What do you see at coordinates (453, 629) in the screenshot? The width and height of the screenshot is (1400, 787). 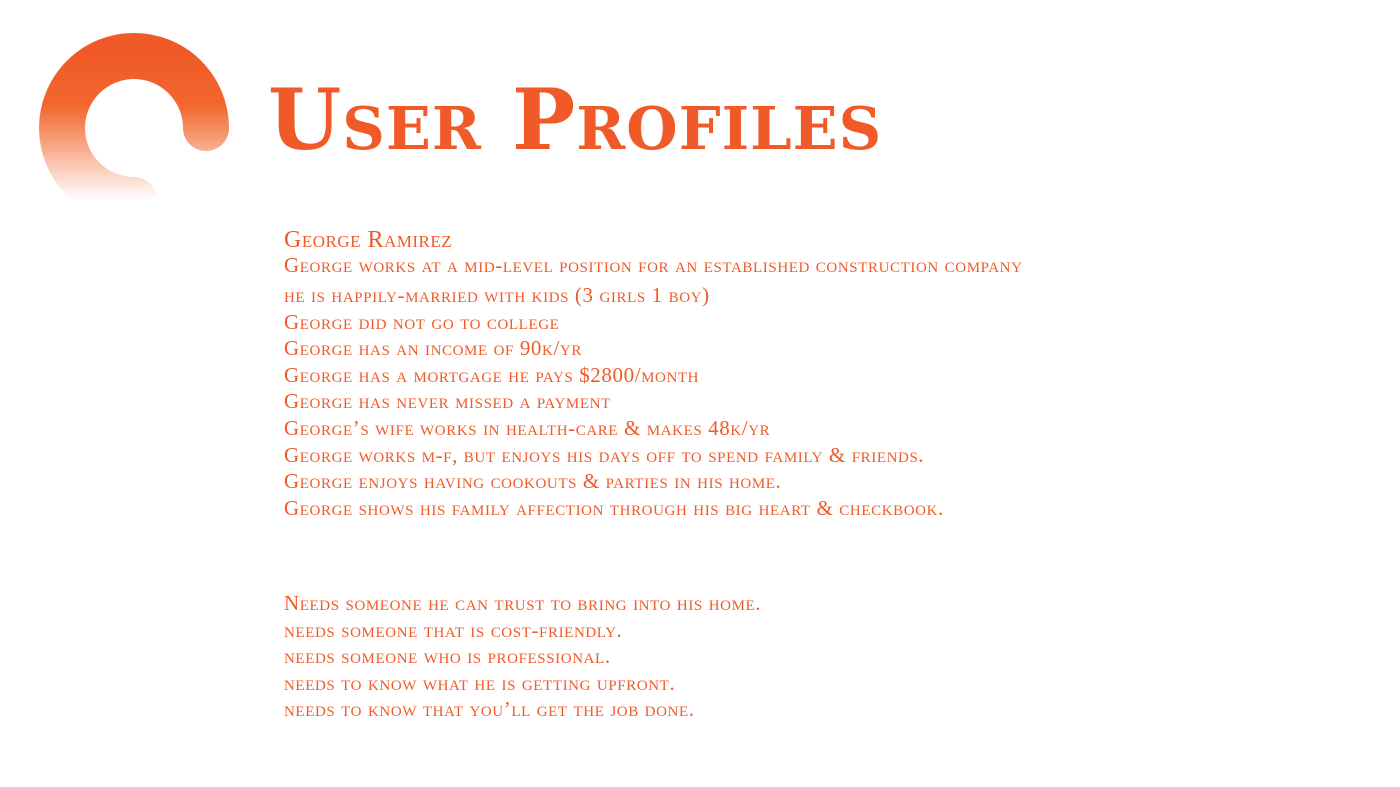 I see `need-item: needs someone that is cost-friendly.` at bounding box center [453, 629].